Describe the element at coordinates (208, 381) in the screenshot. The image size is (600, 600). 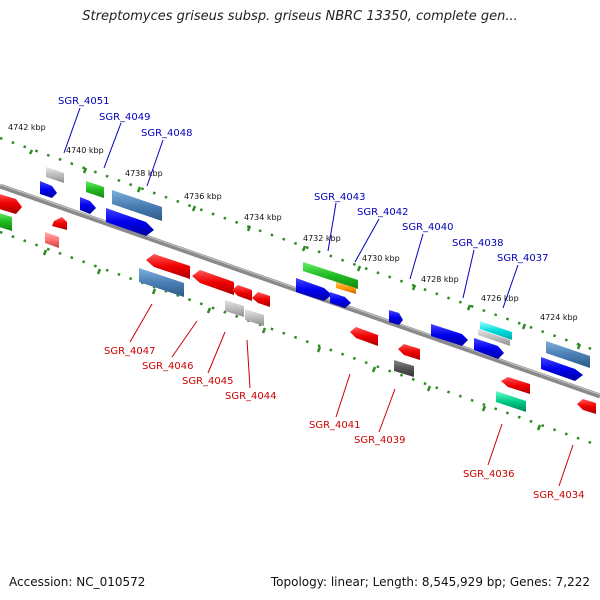
I see `gene-label-reverse: SGR_4045` at that location.